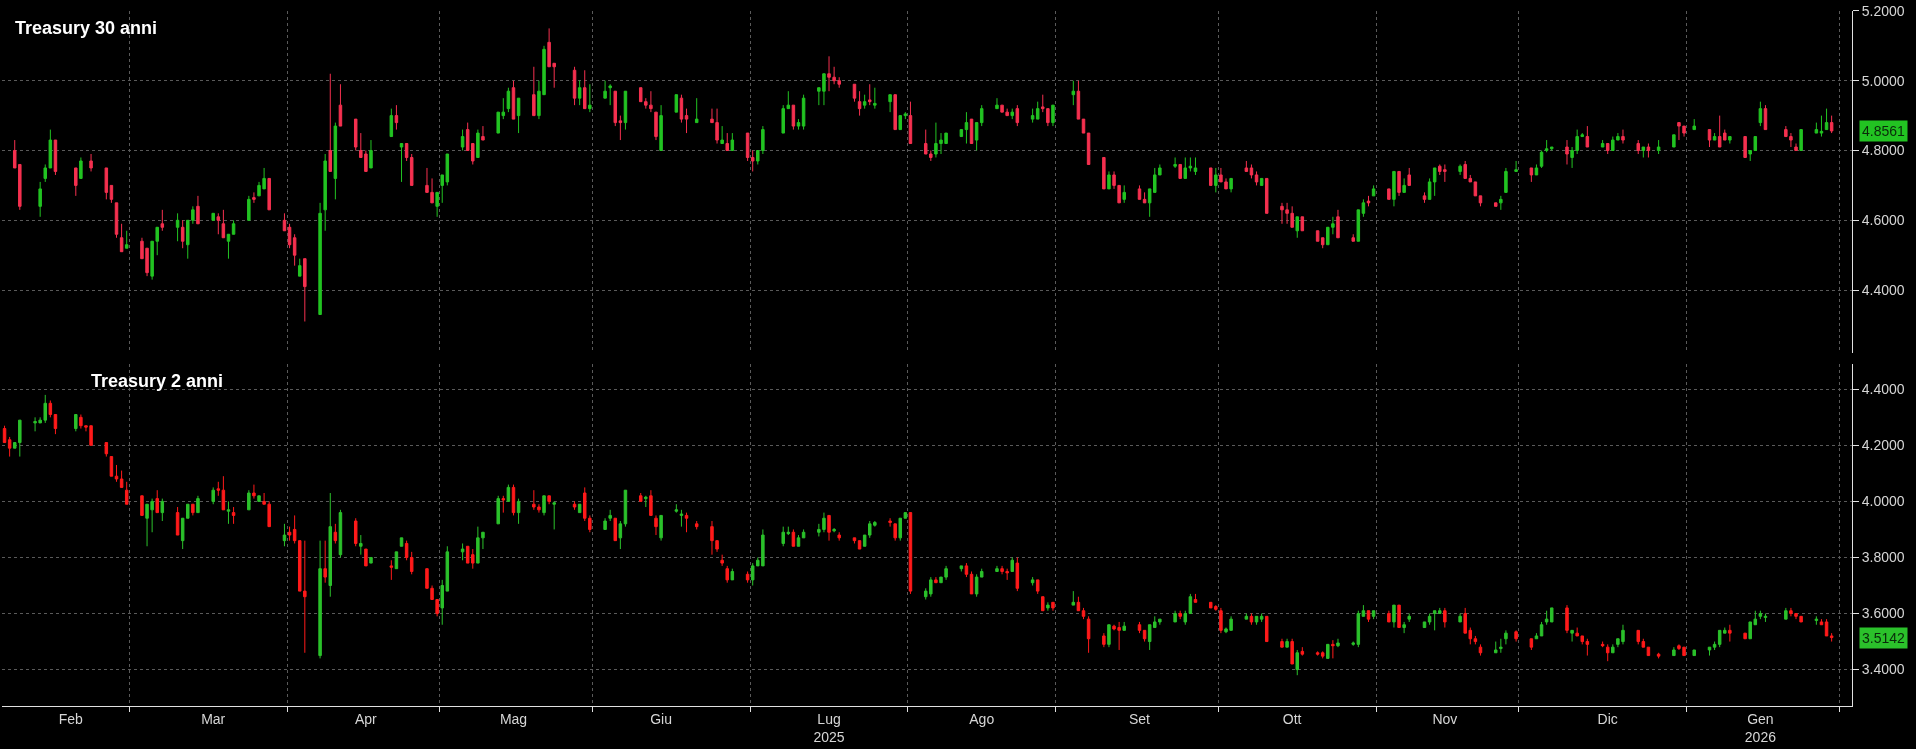 The width and height of the screenshot is (1916, 749). I want to click on y-tick-label: 5.2000, so click(1883, 10).